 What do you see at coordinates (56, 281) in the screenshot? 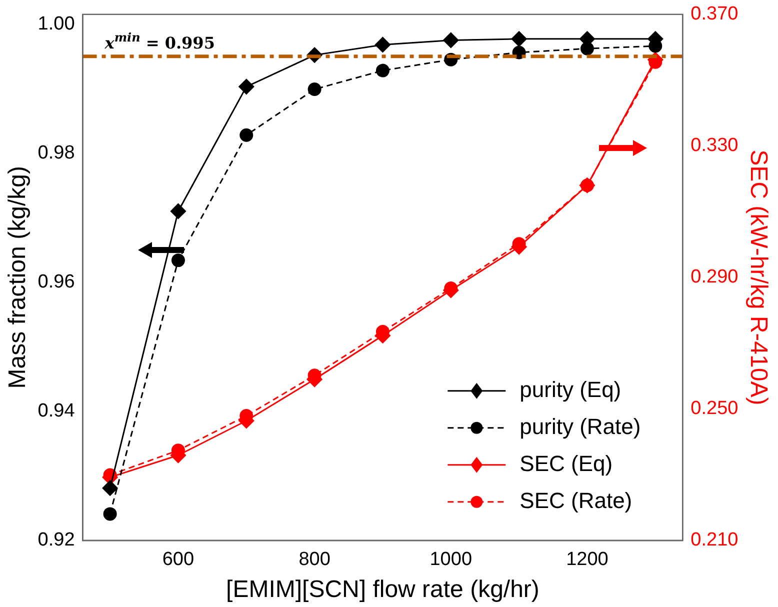
I see `y-tick-label: 0.96` at bounding box center [56, 281].